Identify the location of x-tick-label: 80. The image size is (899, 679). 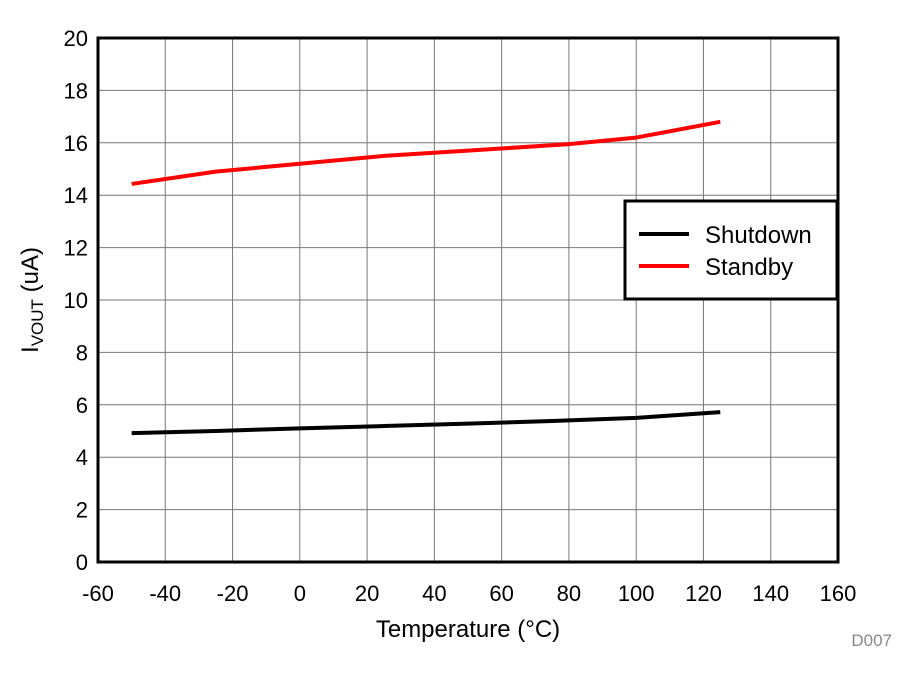
(569, 593).